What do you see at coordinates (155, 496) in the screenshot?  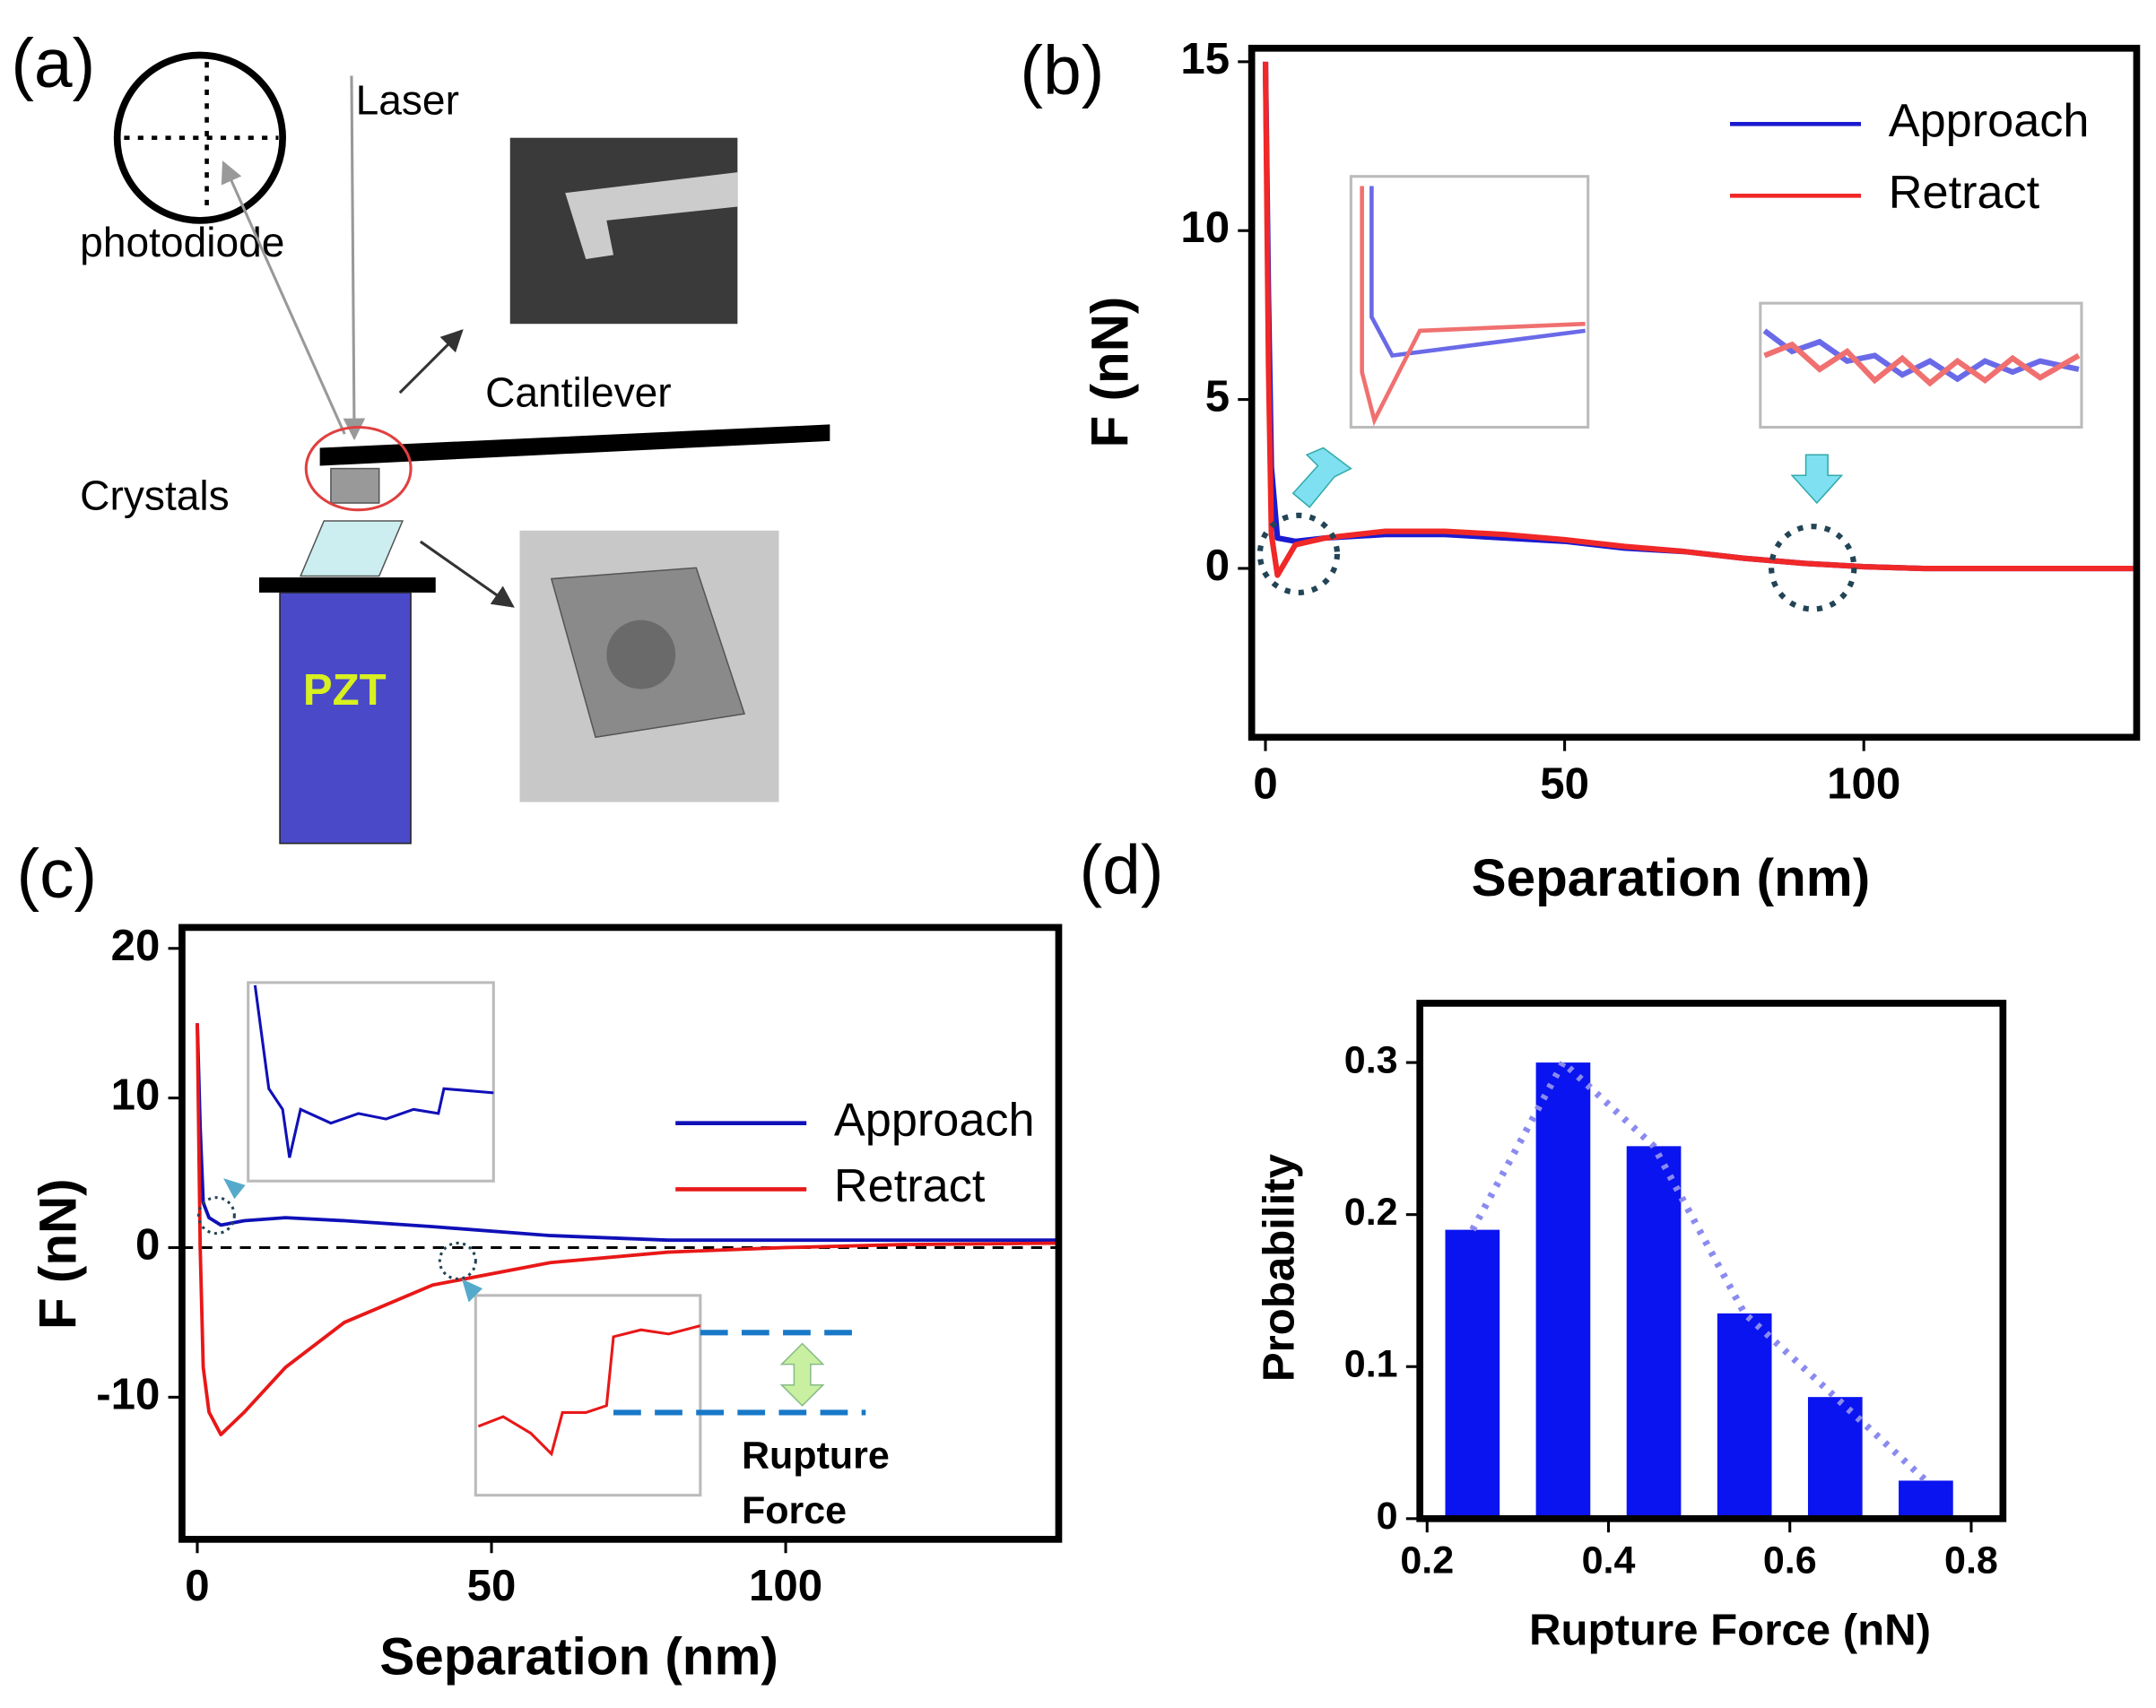 I see `label: Crystals` at bounding box center [155, 496].